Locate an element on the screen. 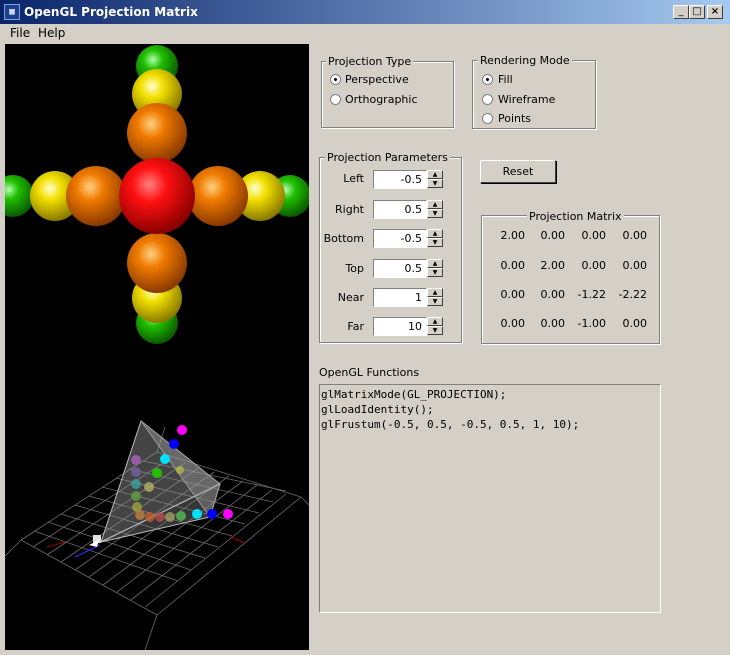  frustum is located at coordinates (160, 481).